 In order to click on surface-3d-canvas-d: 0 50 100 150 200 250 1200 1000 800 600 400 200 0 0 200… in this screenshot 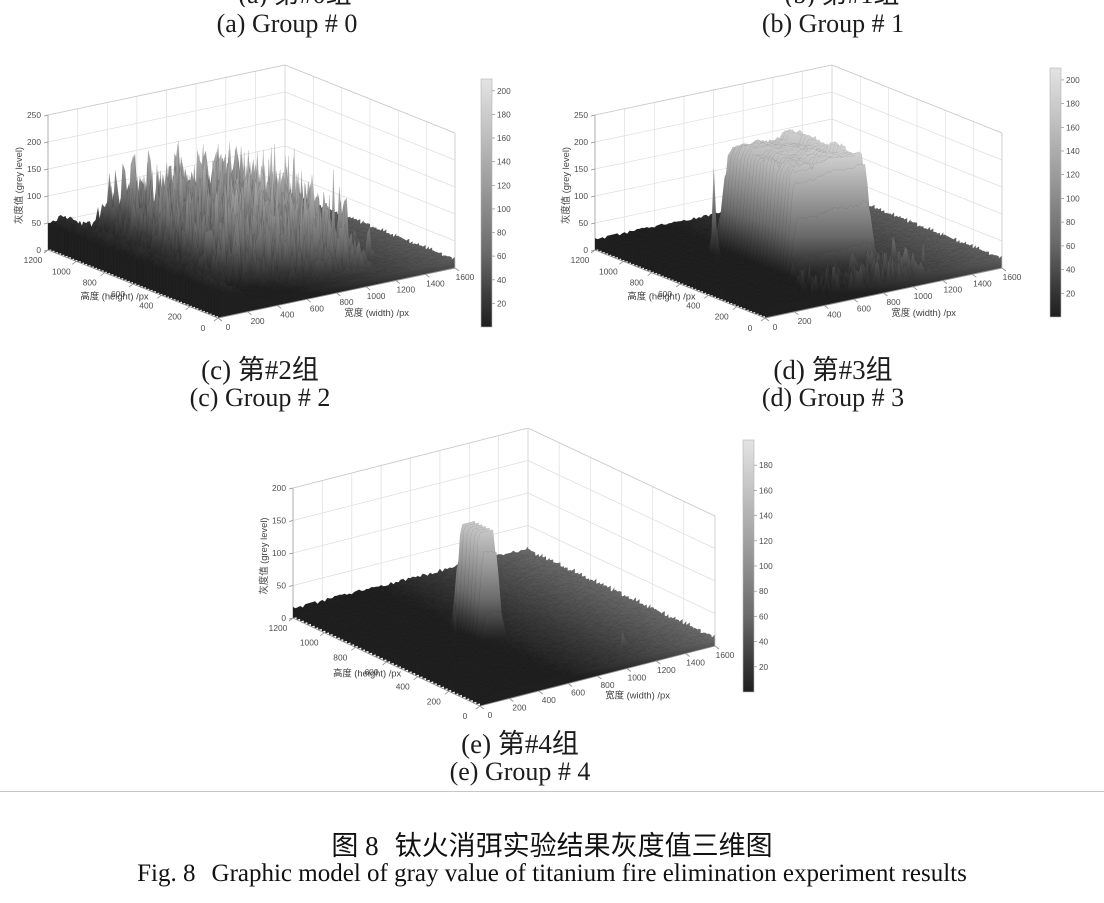, I will do `click(791, 198)`.